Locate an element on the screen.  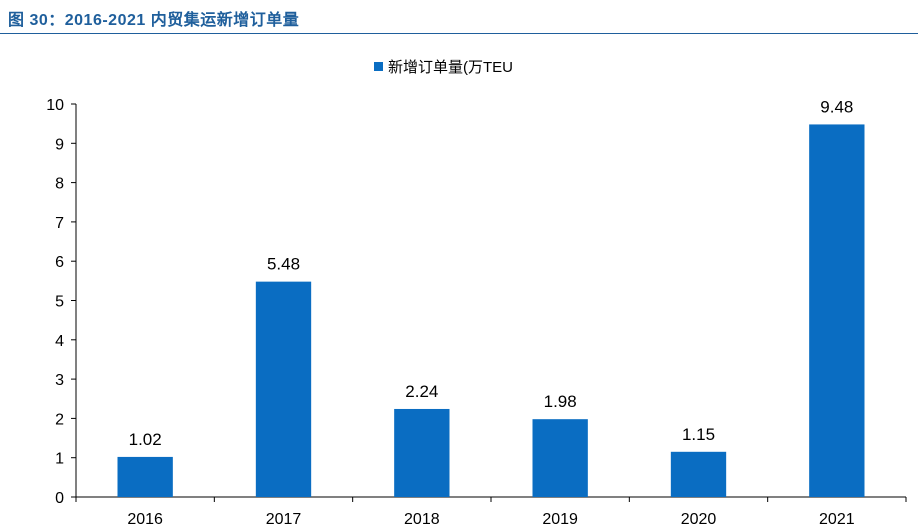
x-tick-label-2021: 2021 is located at coordinates (837, 519).